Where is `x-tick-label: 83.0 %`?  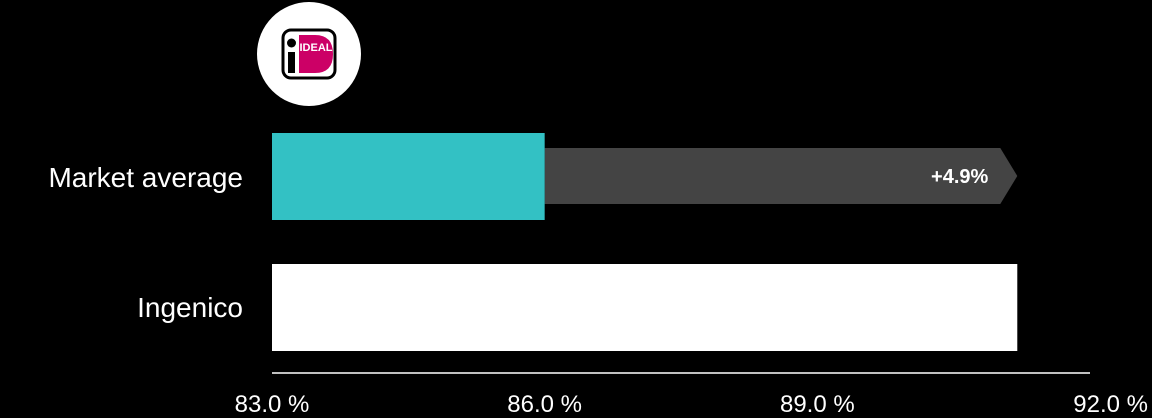
x-tick-label: 83.0 % is located at coordinates (272, 404).